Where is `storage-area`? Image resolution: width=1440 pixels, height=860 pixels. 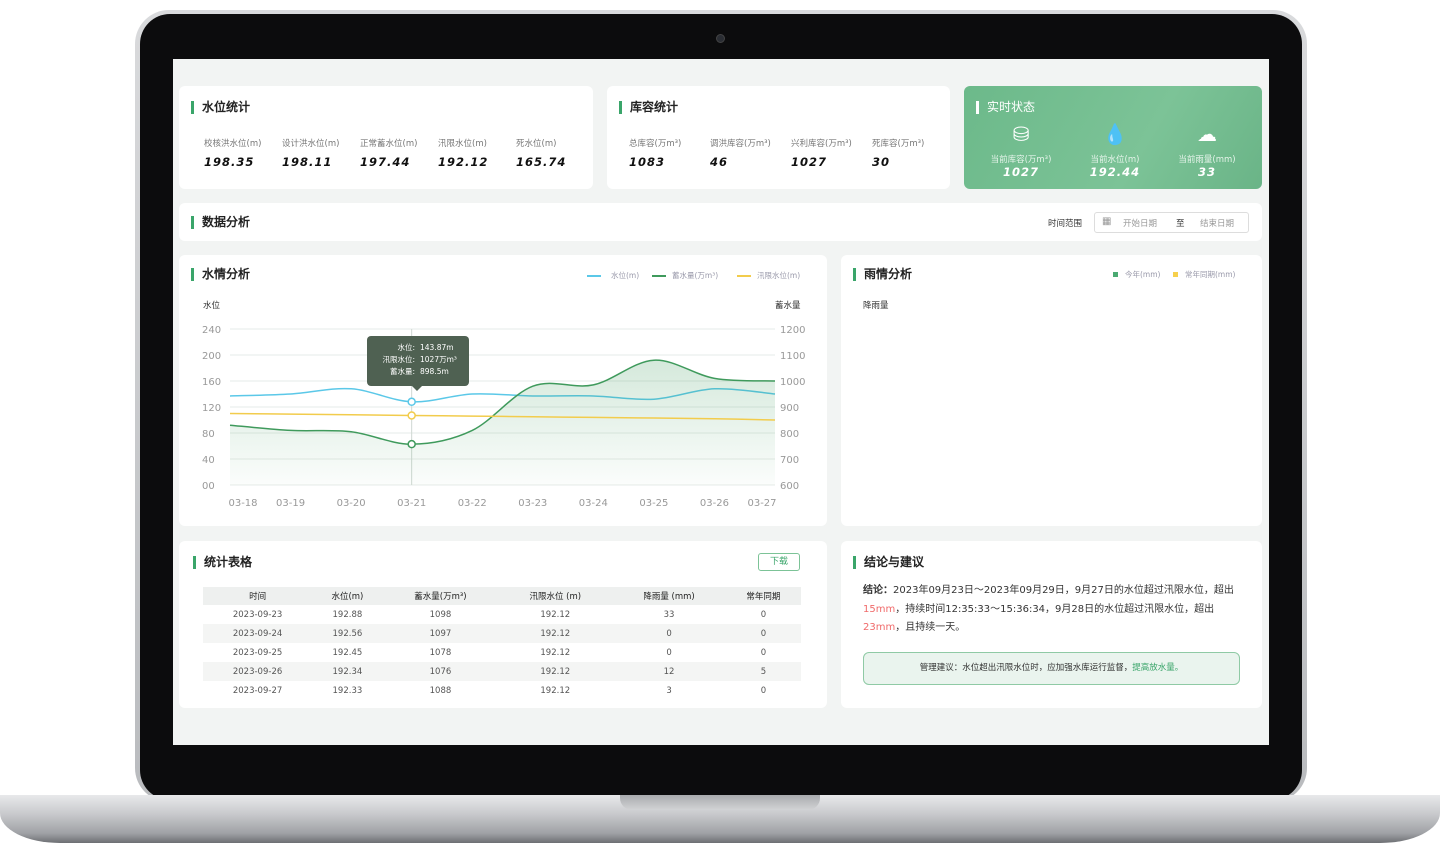 storage-area is located at coordinates (502, 422).